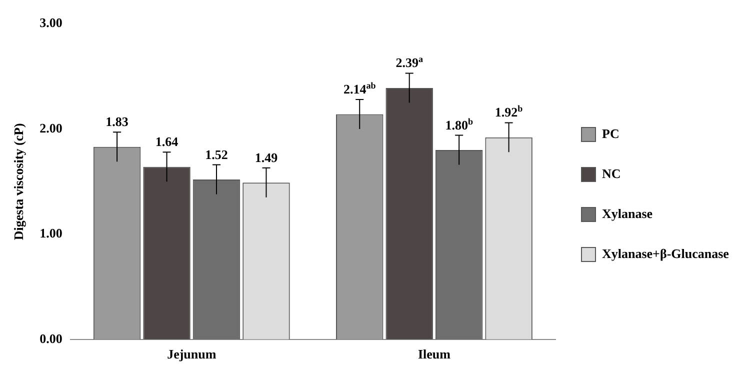 This screenshot has height=379, width=756. I want to click on y-tick-label: 2.00, so click(51, 128).